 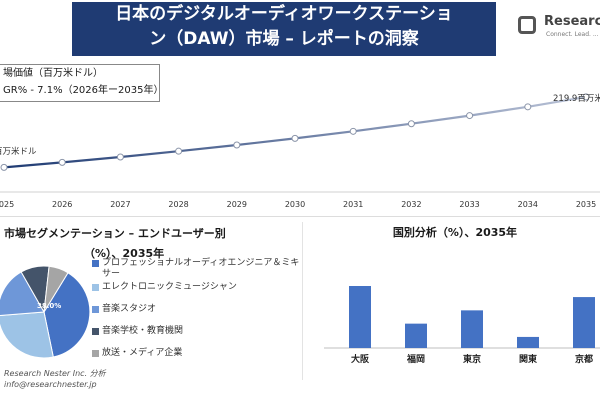 What do you see at coordinates (284, 14) in the screenshot?
I see `report-title-line1: 日本のデジタルオーディオワークステーショ` at bounding box center [284, 14].